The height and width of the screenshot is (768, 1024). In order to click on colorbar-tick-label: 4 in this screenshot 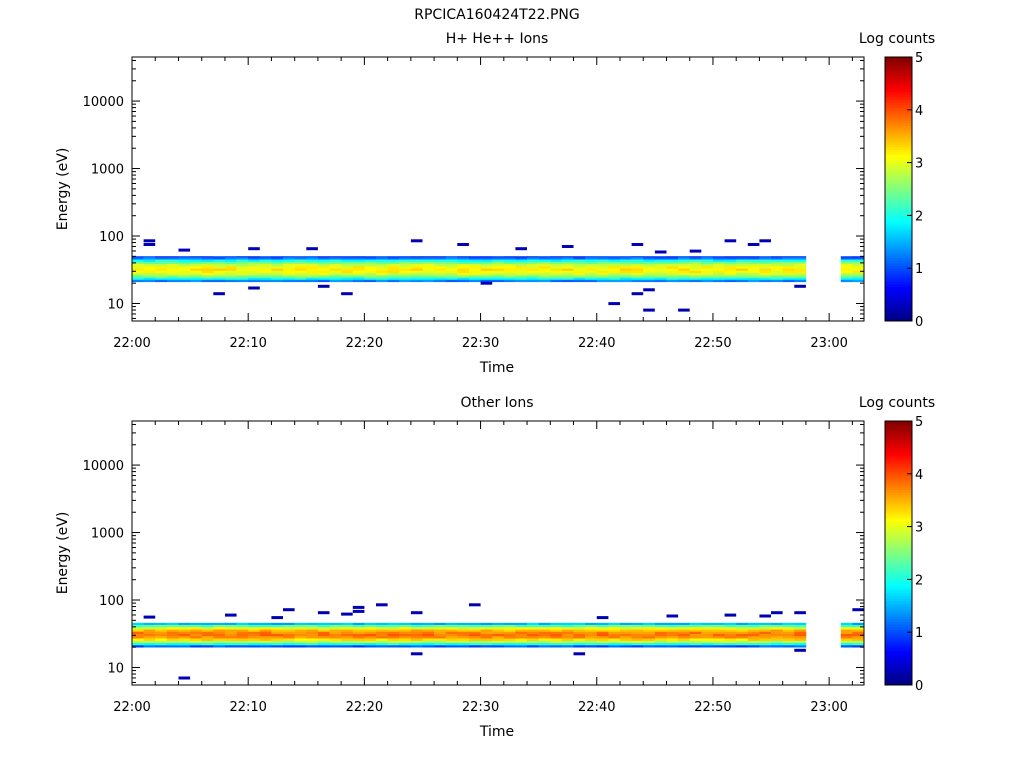, I will do `click(919, 475)`.